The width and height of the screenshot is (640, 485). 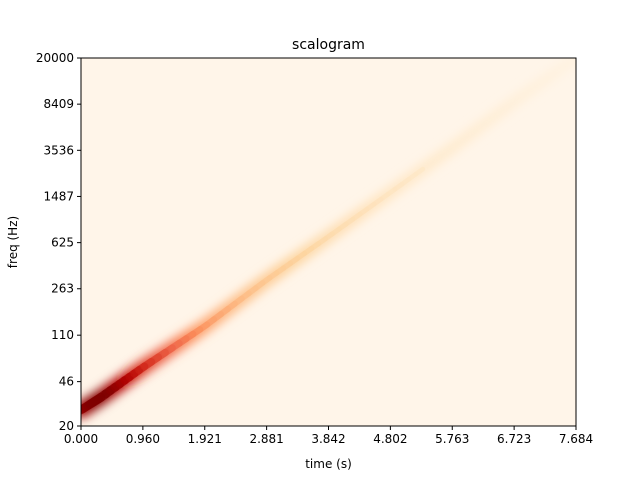 What do you see at coordinates (66, 426) in the screenshot?
I see `y-tick-label: 20` at bounding box center [66, 426].